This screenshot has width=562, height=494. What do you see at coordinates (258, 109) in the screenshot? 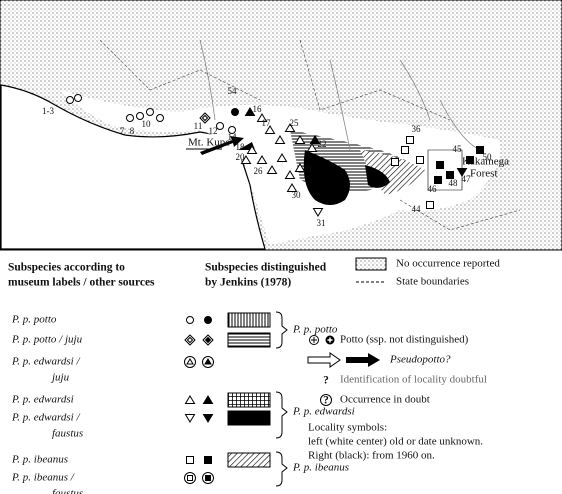
I see `locality-number: 16` at bounding box center [258, 109].